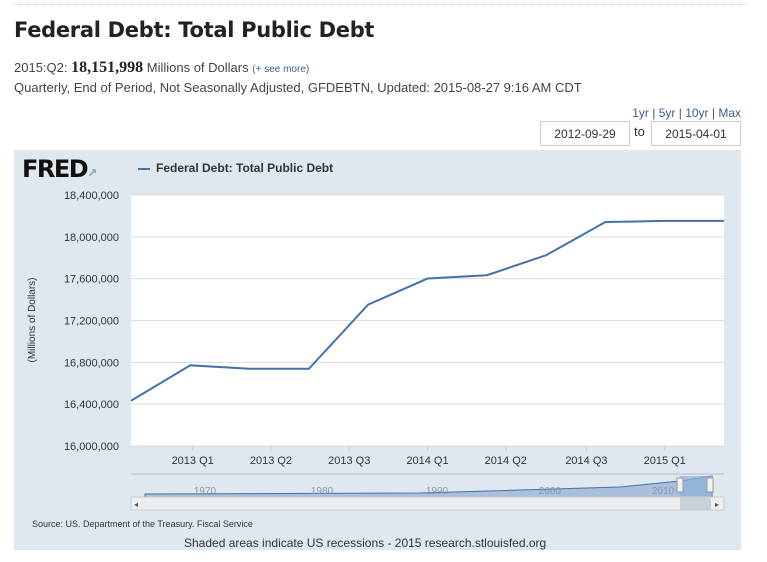  Describe the element at coordinates (506, 461) in the screenshot. I see `x-tick-label: 2014 Q2` at that location.